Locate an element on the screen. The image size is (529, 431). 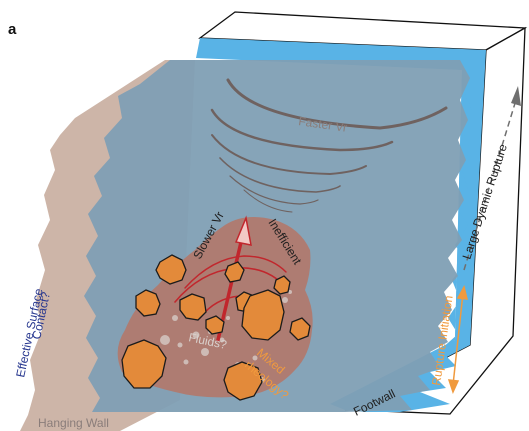
large-dynamic-rupture-arrow is located at coordinates (492, 178).